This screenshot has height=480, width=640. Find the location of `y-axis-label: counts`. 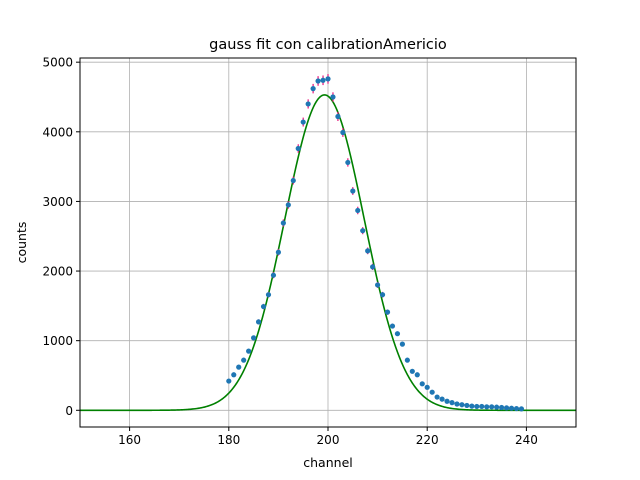

y-axis-label: counts is located at coordinates (21, 243).